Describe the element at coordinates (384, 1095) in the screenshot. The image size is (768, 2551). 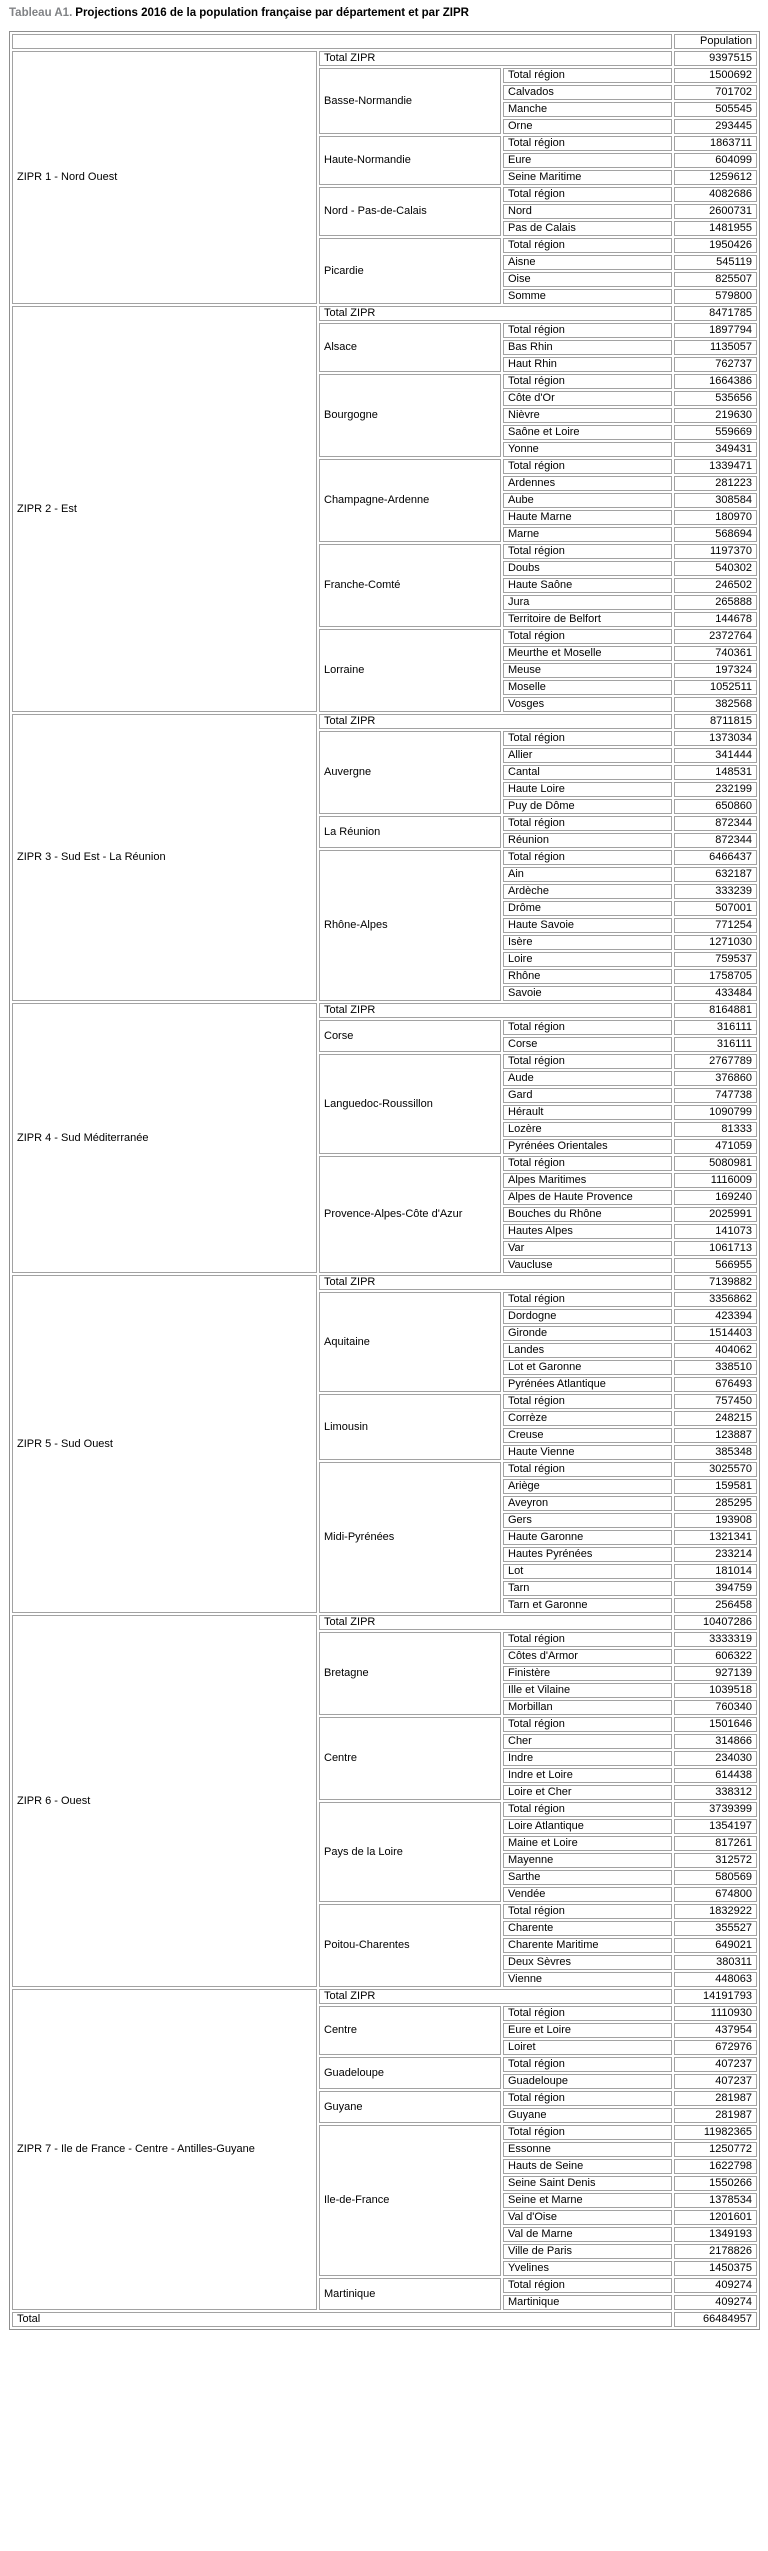
I see `department-row: Gard 747738` at that location.